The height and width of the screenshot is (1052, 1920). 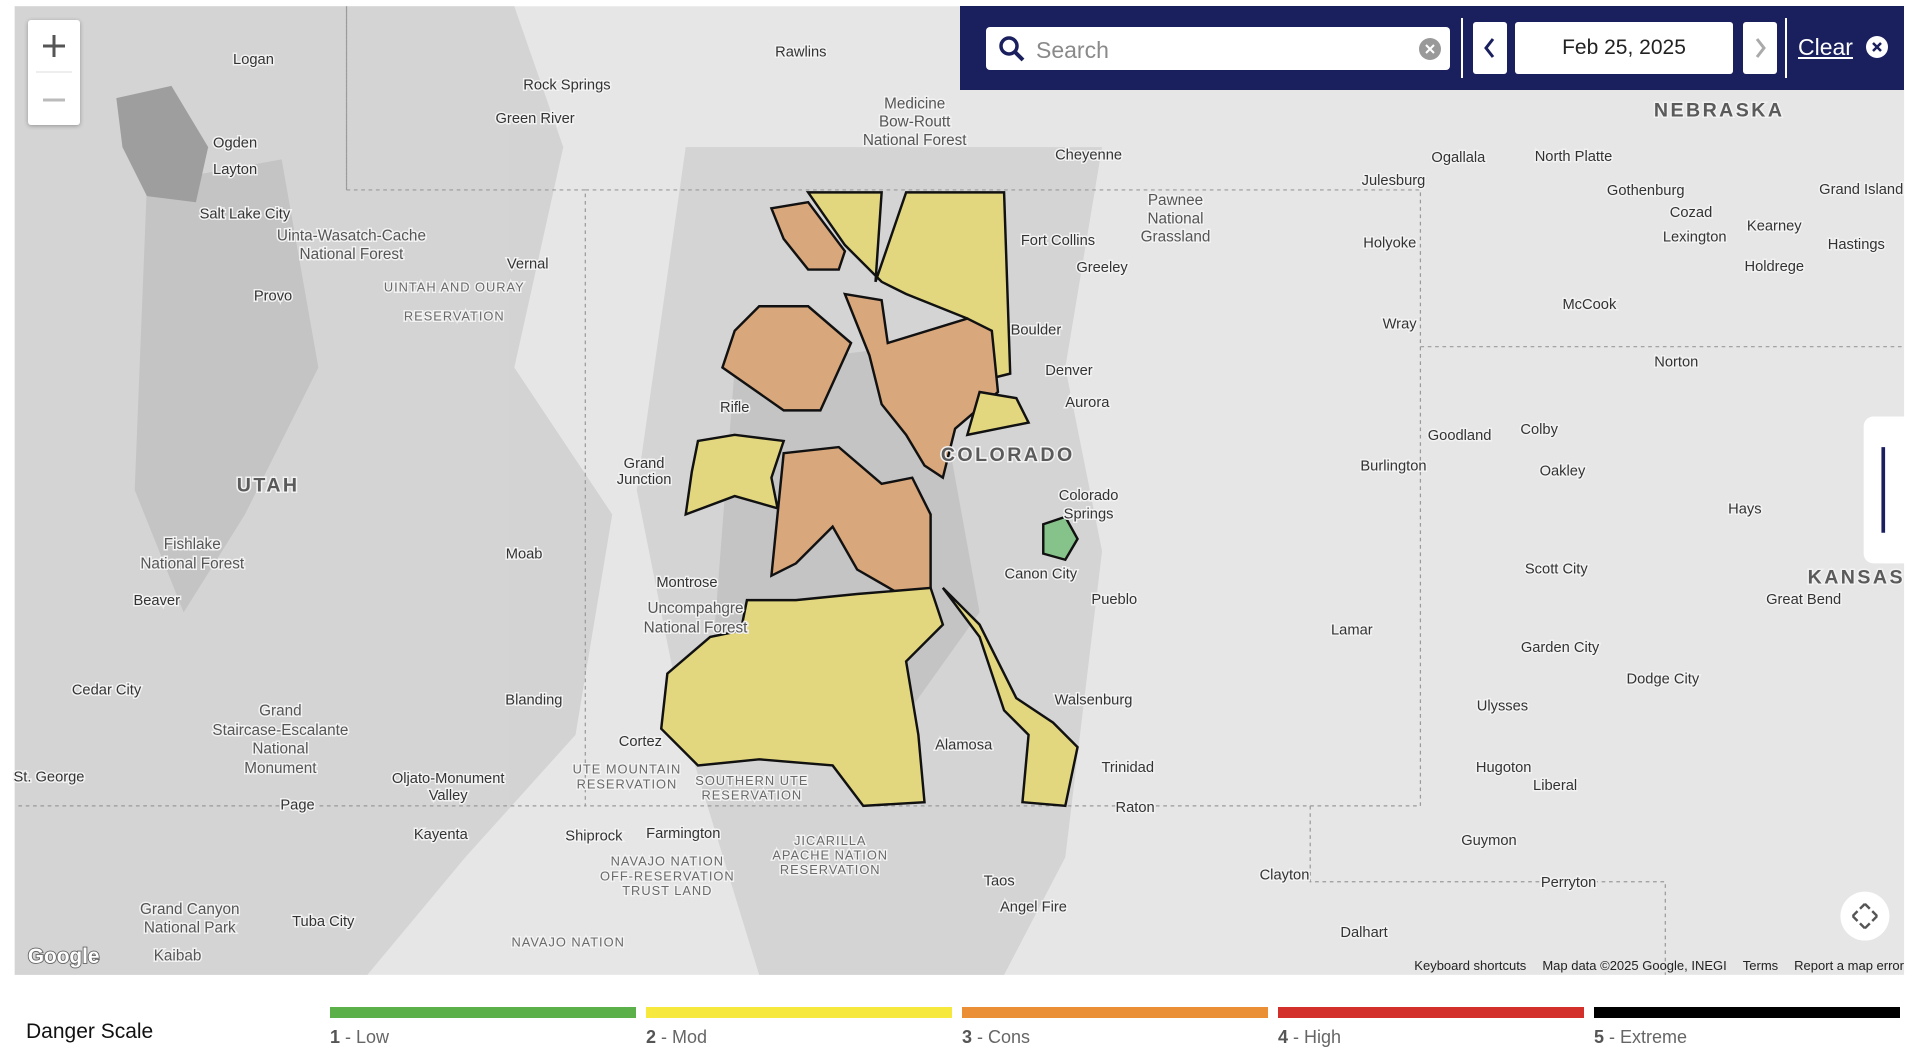 What do you see at coordinates (1744, 509) in the screenshot?
I see `map-label: Hays` at bounding box center [1744, 509].